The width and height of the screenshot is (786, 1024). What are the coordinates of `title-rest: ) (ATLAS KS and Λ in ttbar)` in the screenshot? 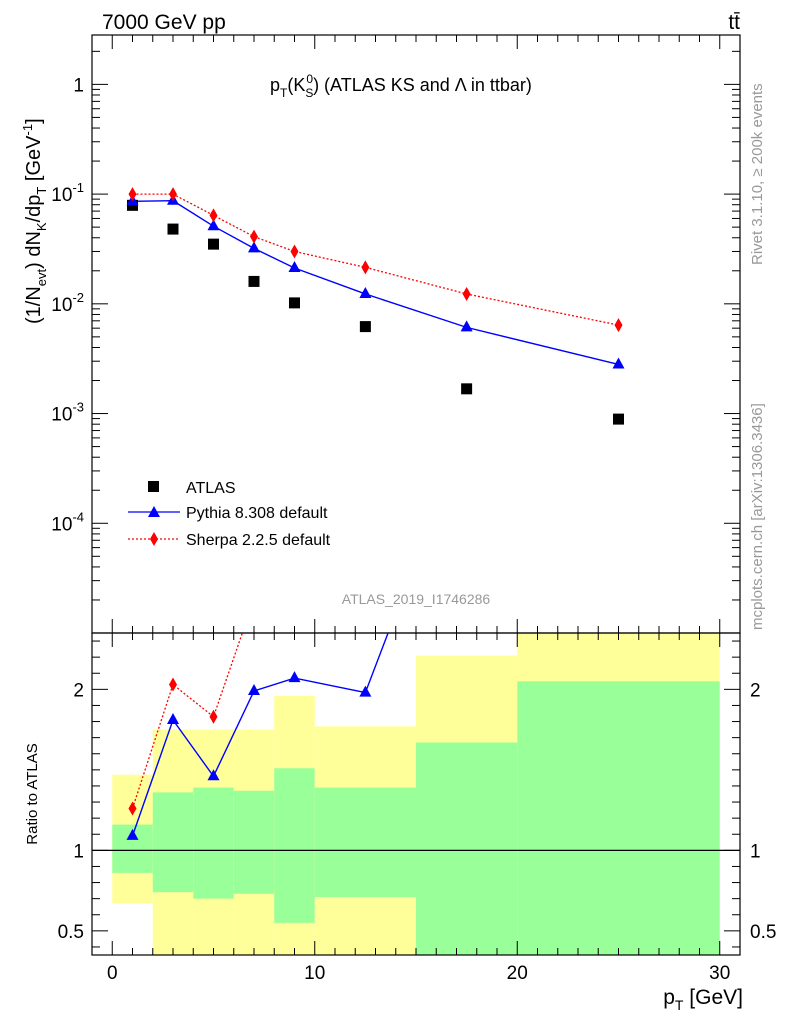 It's located at (422, 85).